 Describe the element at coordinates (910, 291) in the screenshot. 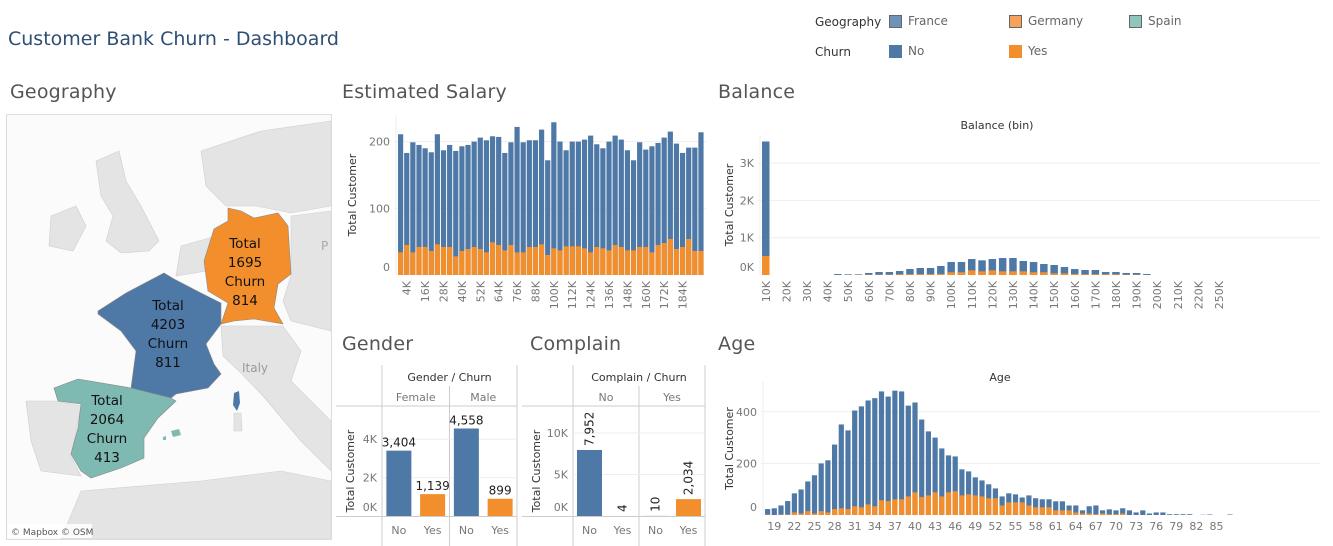

I see `x-tick-label: 80K` at that location.